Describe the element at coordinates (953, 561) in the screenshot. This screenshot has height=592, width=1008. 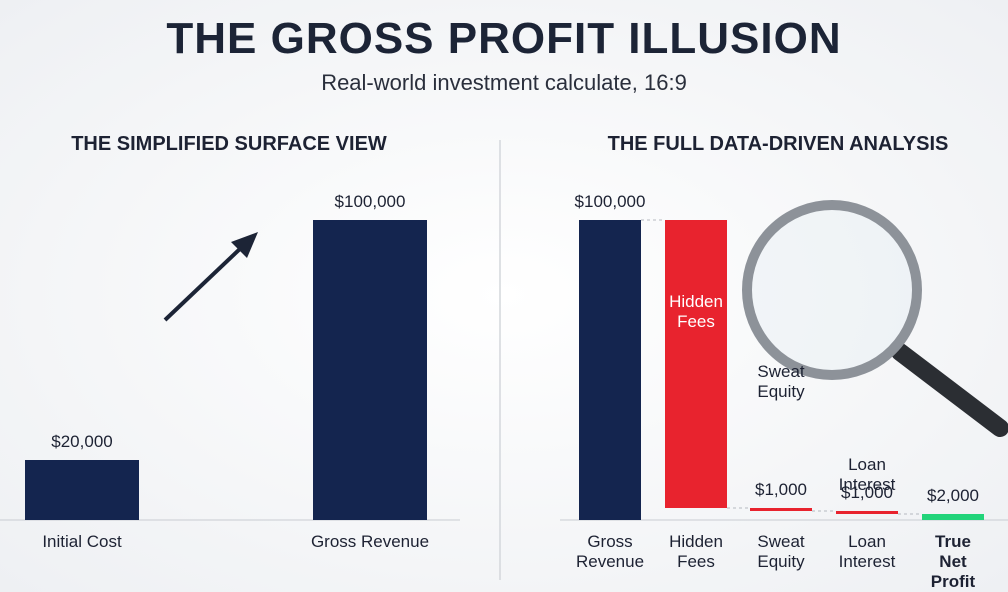
I see `x-tick-label: True Net Profit` at that location.